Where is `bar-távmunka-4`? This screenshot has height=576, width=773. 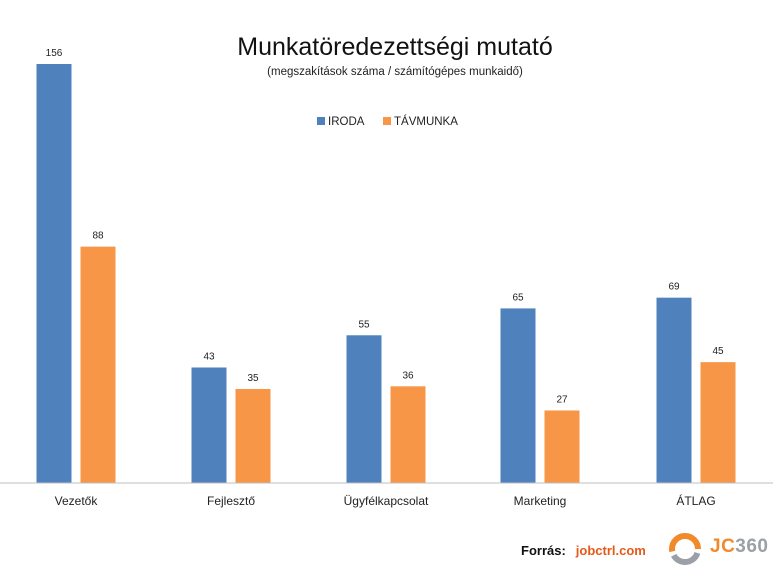
bar-távmunka-4 is located at coordinates (718, 422).